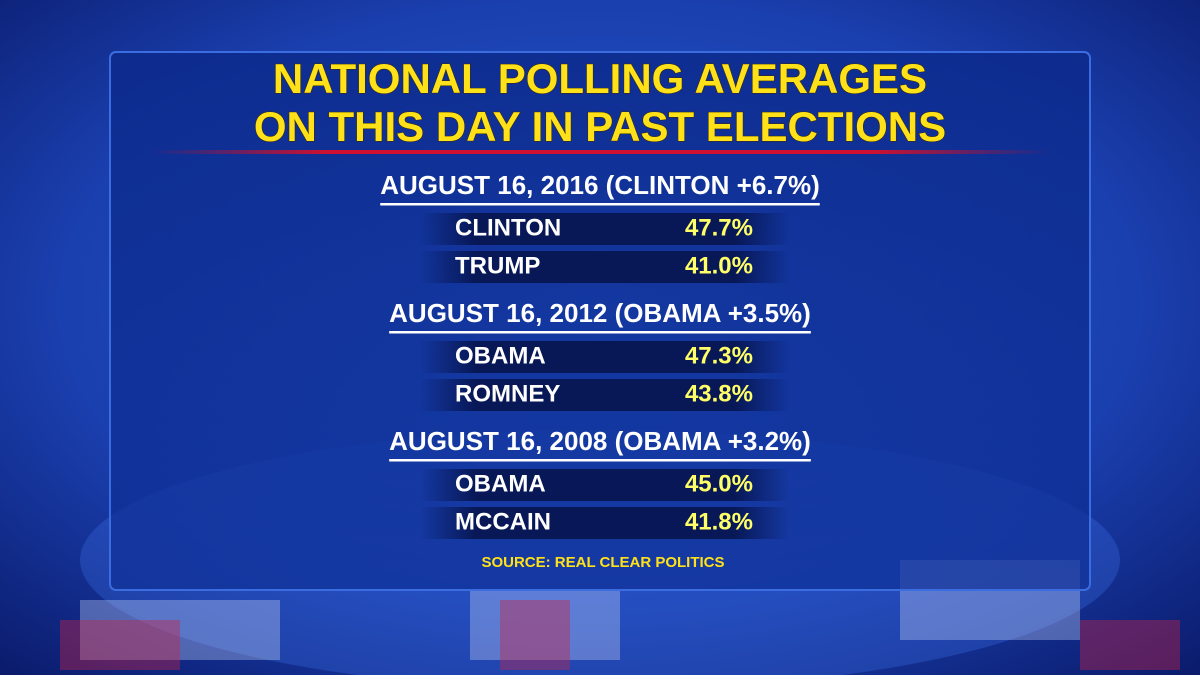 The width and height of the screenshot is (1200, 680). What do you see at coordinates (719, 483) in the screenshot?
I see `poll-value: 45.0%` at bounding box center [719, 483].